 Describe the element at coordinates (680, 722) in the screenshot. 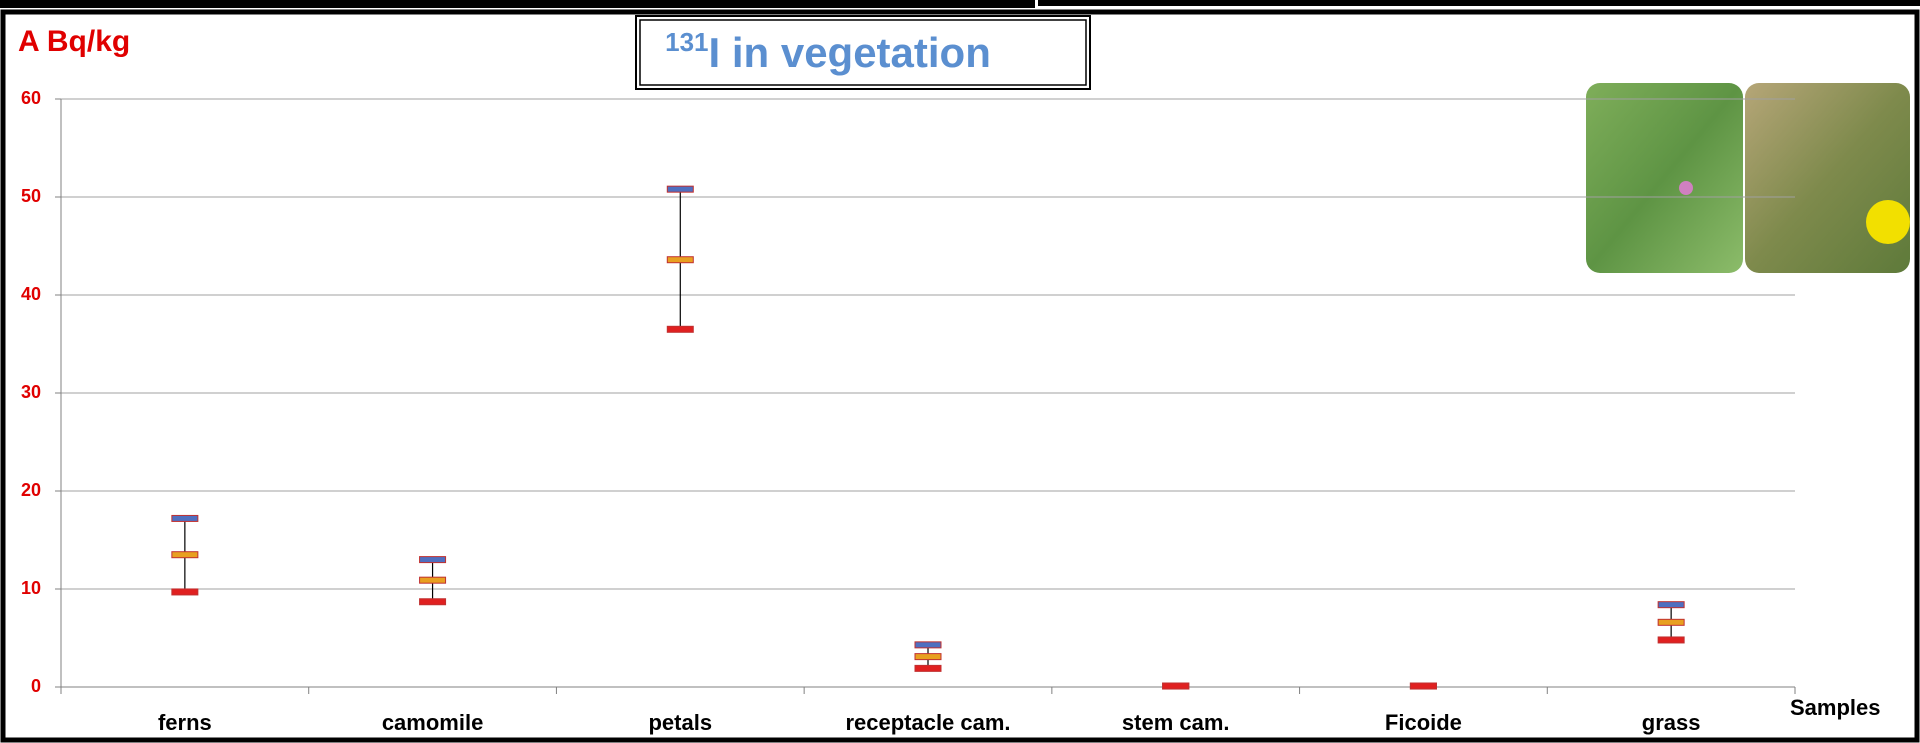

I see `x-tick-label: petals` at that location.